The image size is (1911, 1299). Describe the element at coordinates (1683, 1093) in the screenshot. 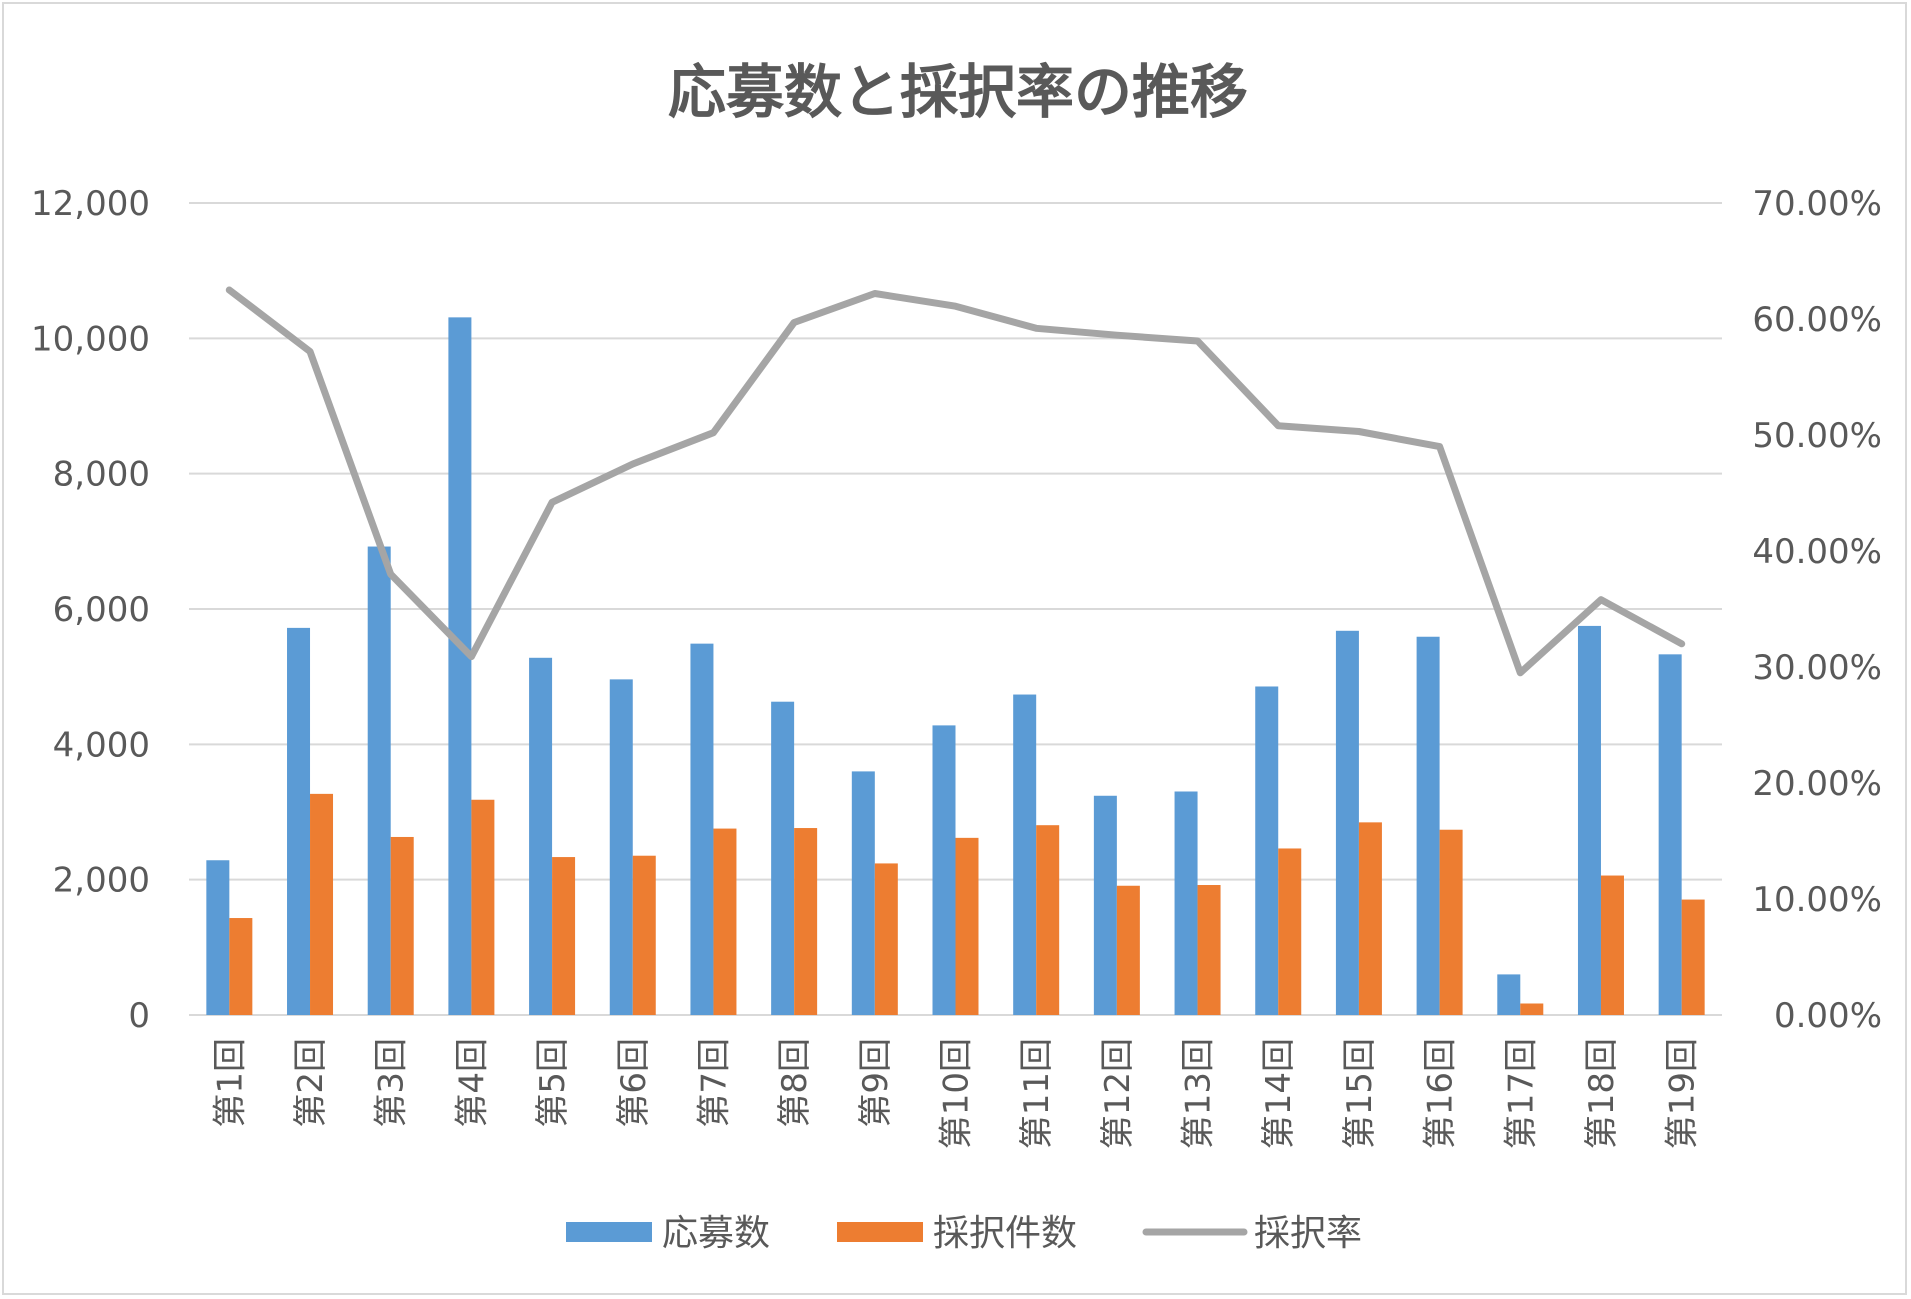

I see `category-label: 第19回` at that location.